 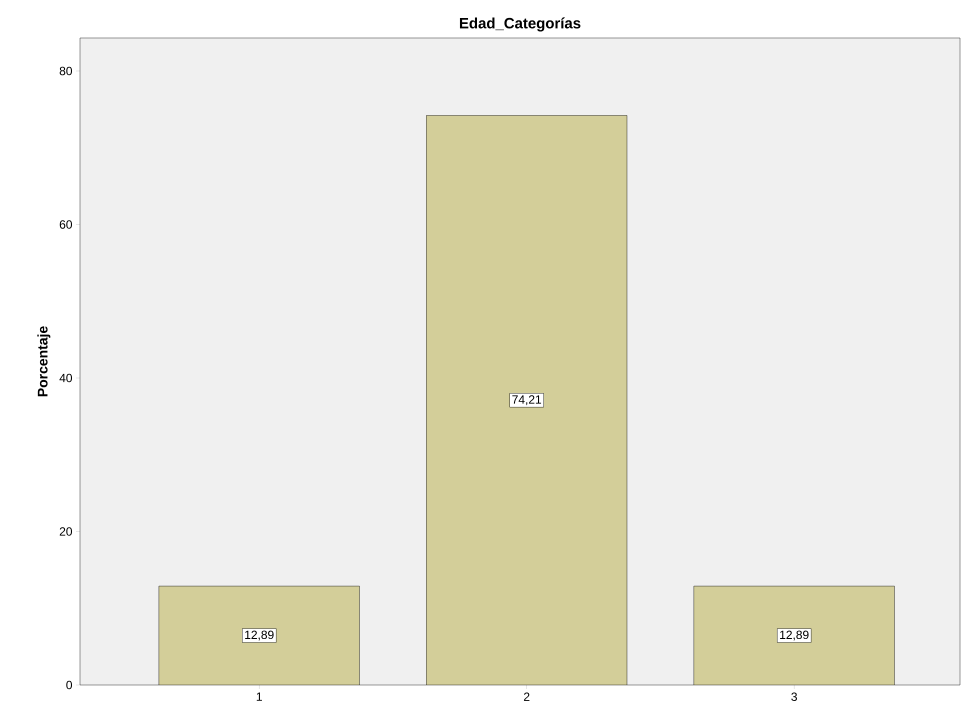 What do you see at coordinates (794, 696) in the screenshot?
I see `x-tick-label: 3` at bounding box center [794, 696].